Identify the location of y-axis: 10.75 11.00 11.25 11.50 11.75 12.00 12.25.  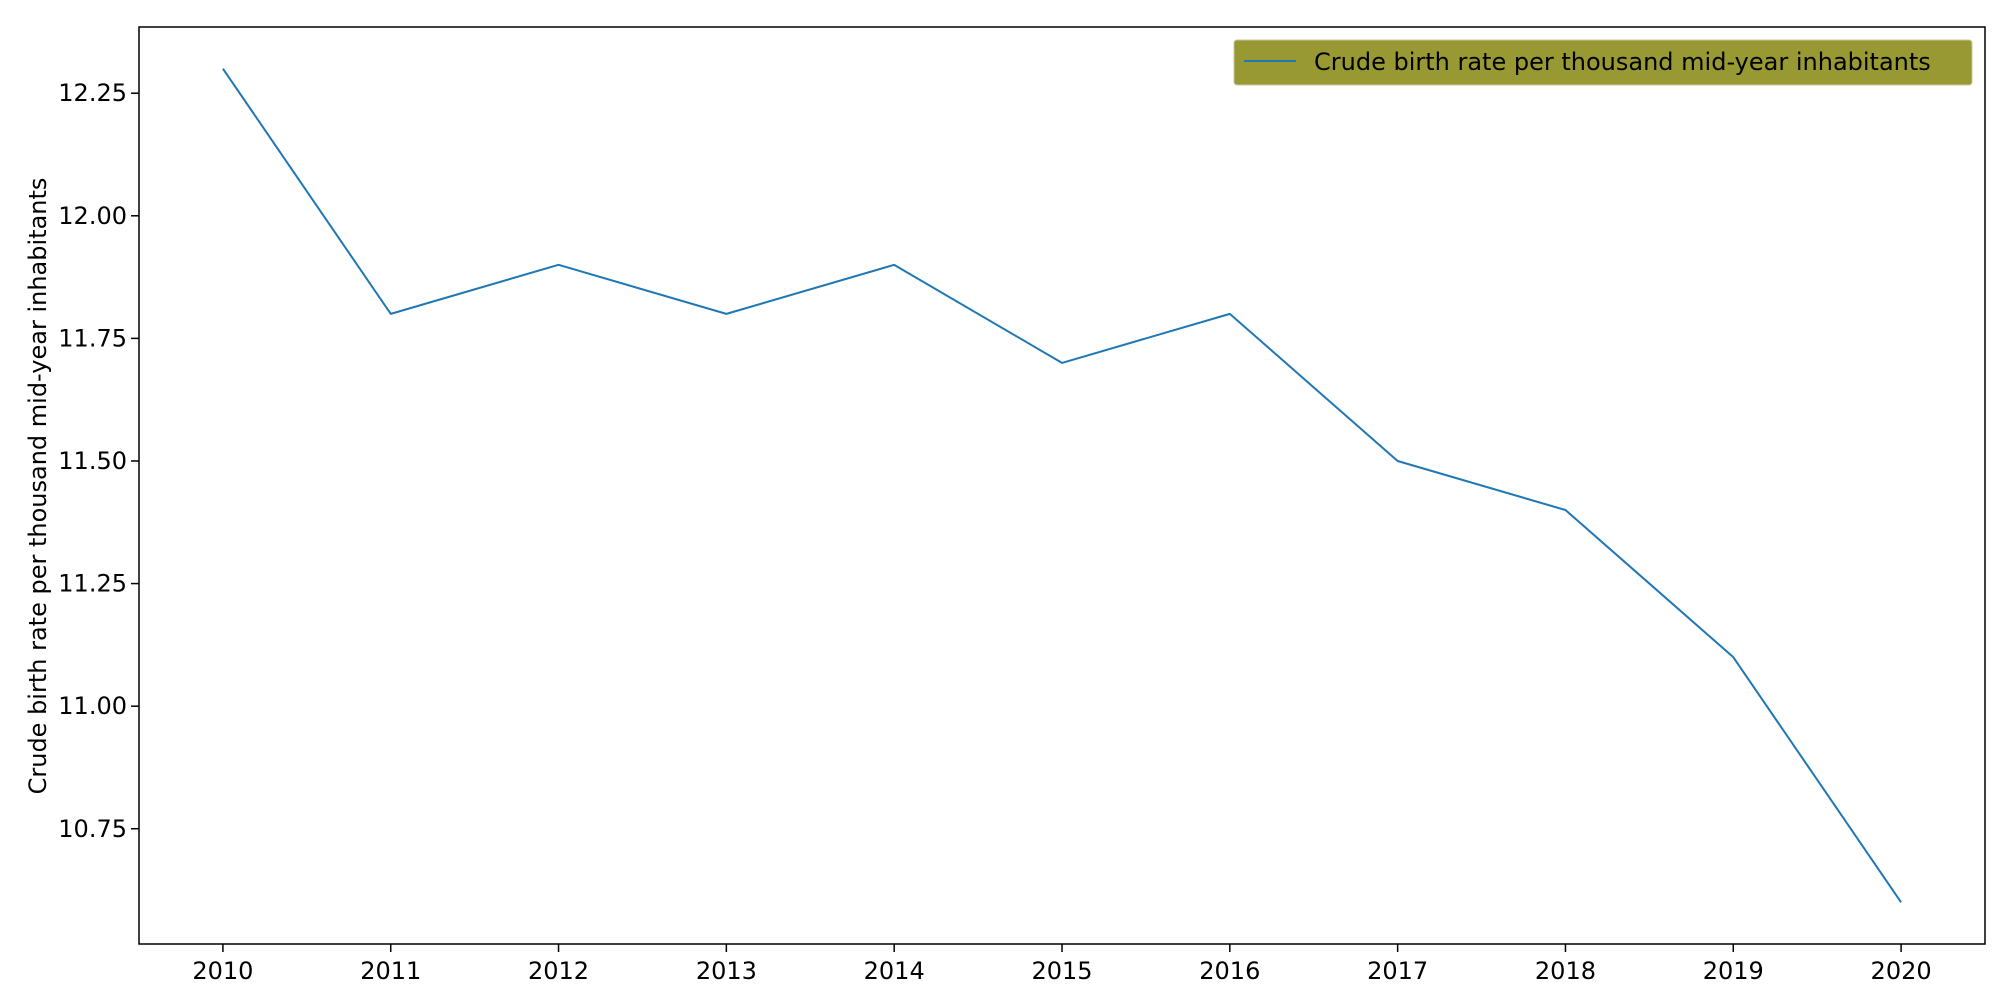
(98, 461).